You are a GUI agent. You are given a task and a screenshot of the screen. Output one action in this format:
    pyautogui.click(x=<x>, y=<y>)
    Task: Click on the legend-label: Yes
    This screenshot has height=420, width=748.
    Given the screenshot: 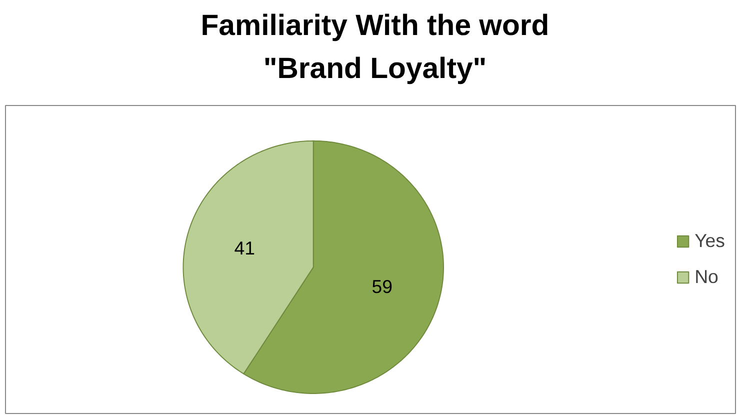 What is the action you would take?
    pyautogui.click(x=709, y=241)
    